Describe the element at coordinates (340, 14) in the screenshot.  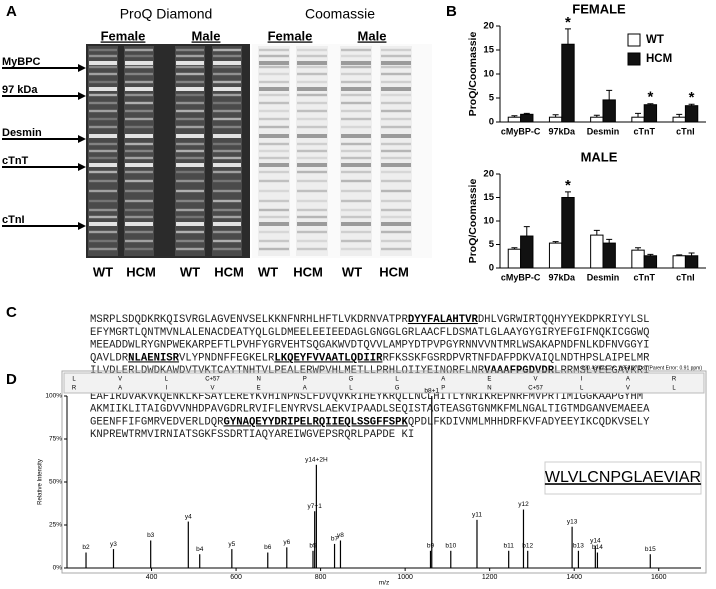
I see `stain-title: Coomassie` at that location.